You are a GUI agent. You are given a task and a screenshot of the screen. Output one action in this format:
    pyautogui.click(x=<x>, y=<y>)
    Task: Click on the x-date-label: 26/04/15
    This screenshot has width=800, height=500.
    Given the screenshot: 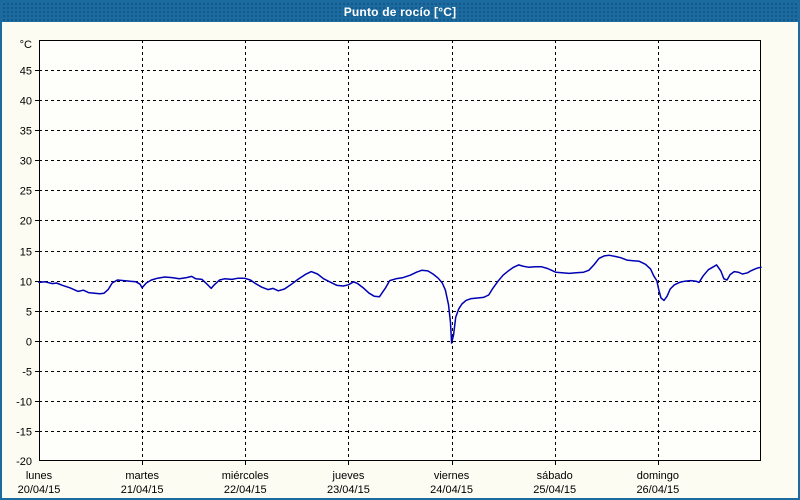 What is the action you would take?
    pyautogui.click(x=657, y=490)
    